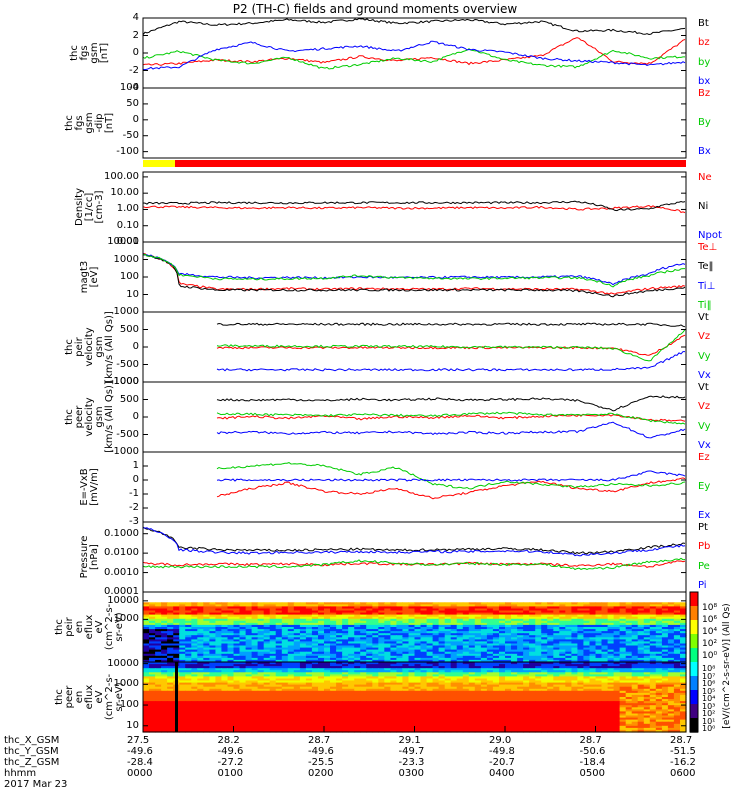 The image size is (750, 800). What do you see at coordinates (414, 123) in the screenshot?
I see `panel-frame-fgs_dip` at bounding box center [414, 123].